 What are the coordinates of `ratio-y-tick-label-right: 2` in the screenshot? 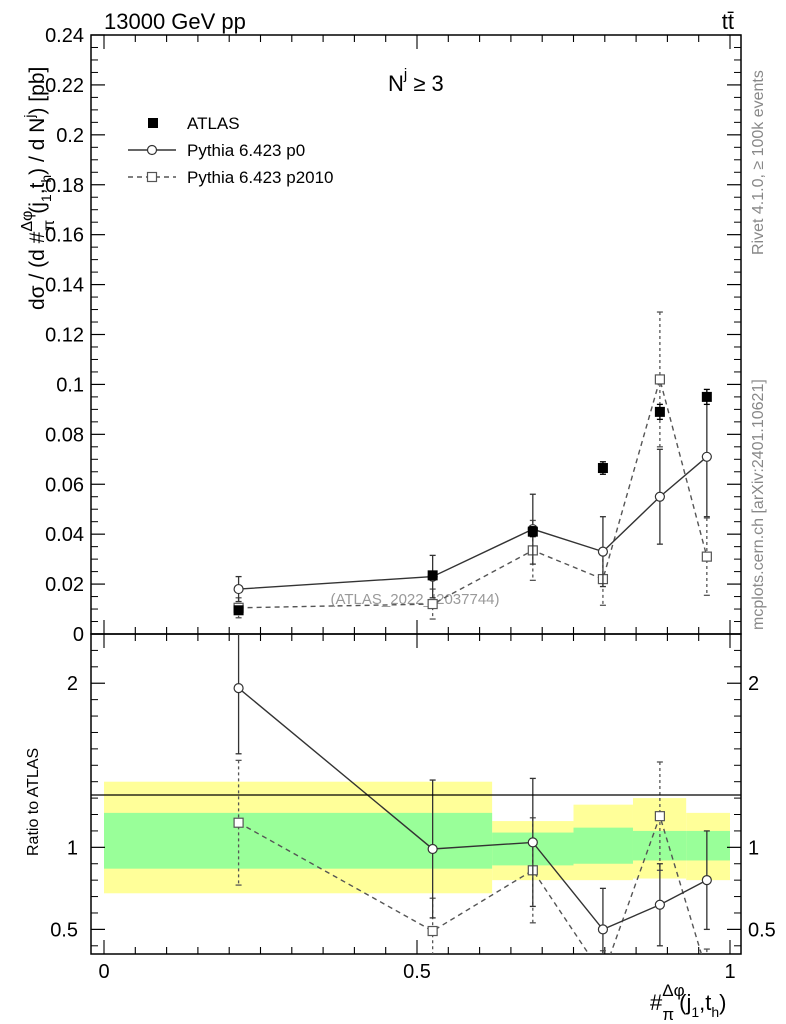 It's located at (753, 684).